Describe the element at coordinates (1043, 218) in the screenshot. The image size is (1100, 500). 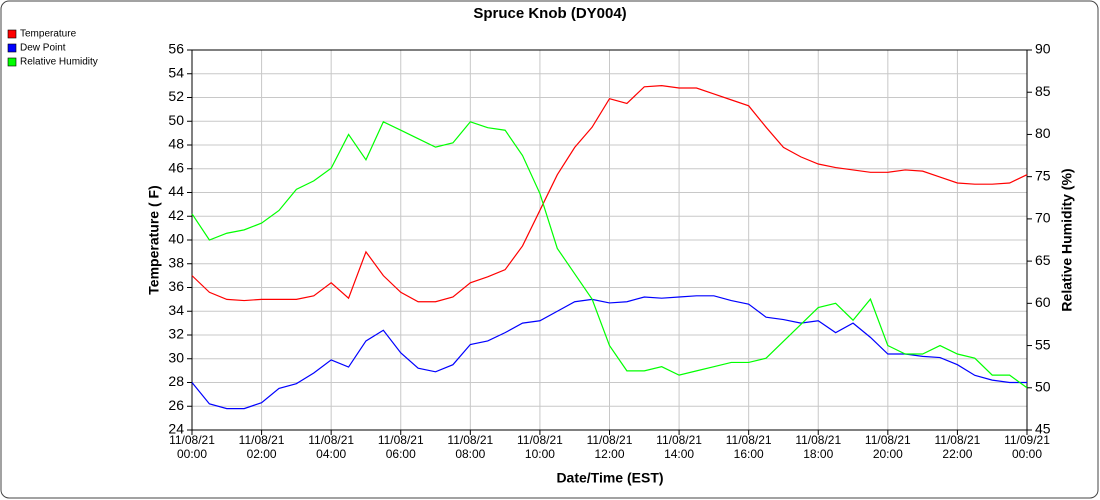
I see `y2-tick-label: 70` at that location.